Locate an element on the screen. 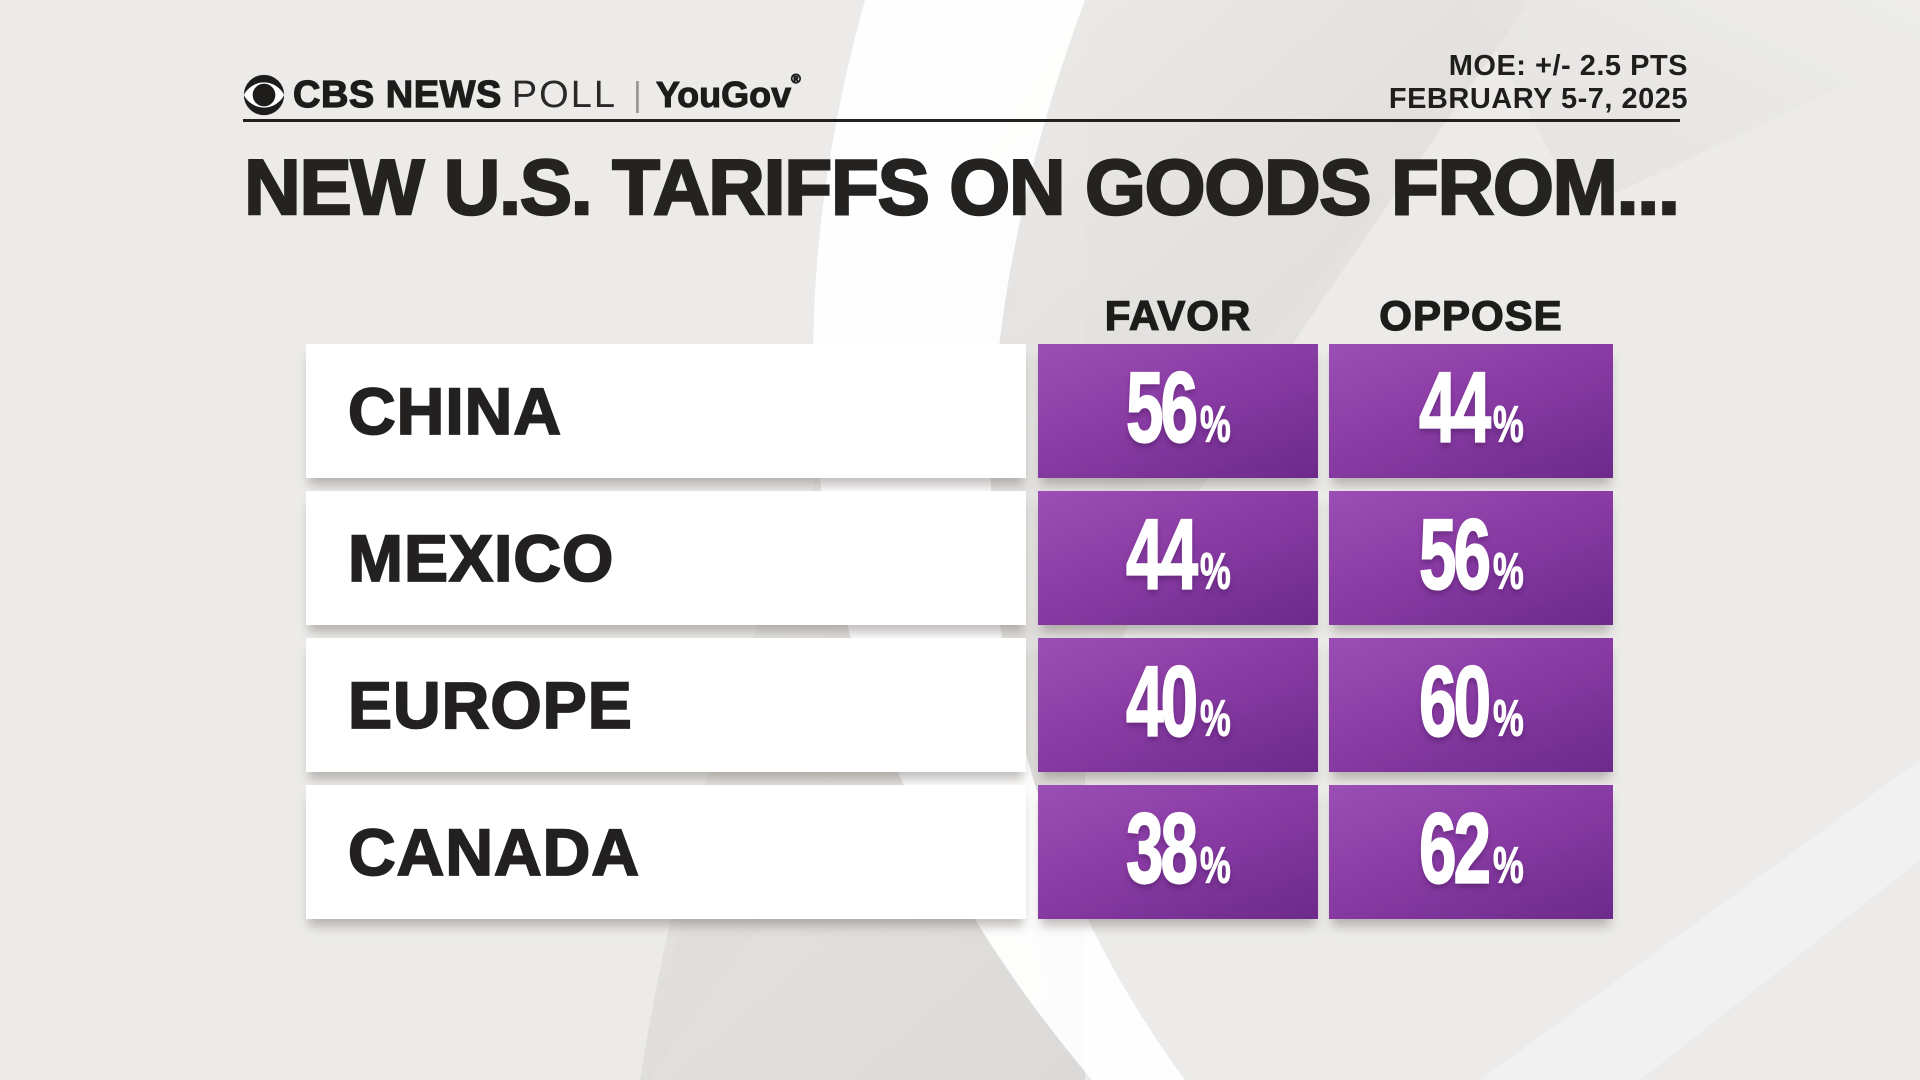  favor-number: 38 is located at coordinates (1161, 848).